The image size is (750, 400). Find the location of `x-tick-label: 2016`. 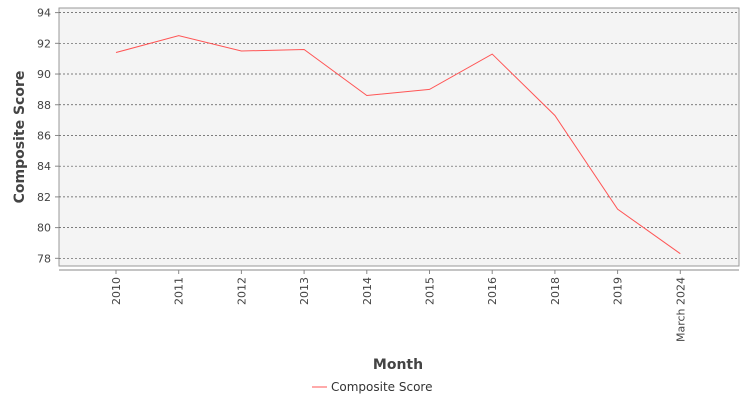

x-tick-label: 2016 is located at coordinates (492, 291).